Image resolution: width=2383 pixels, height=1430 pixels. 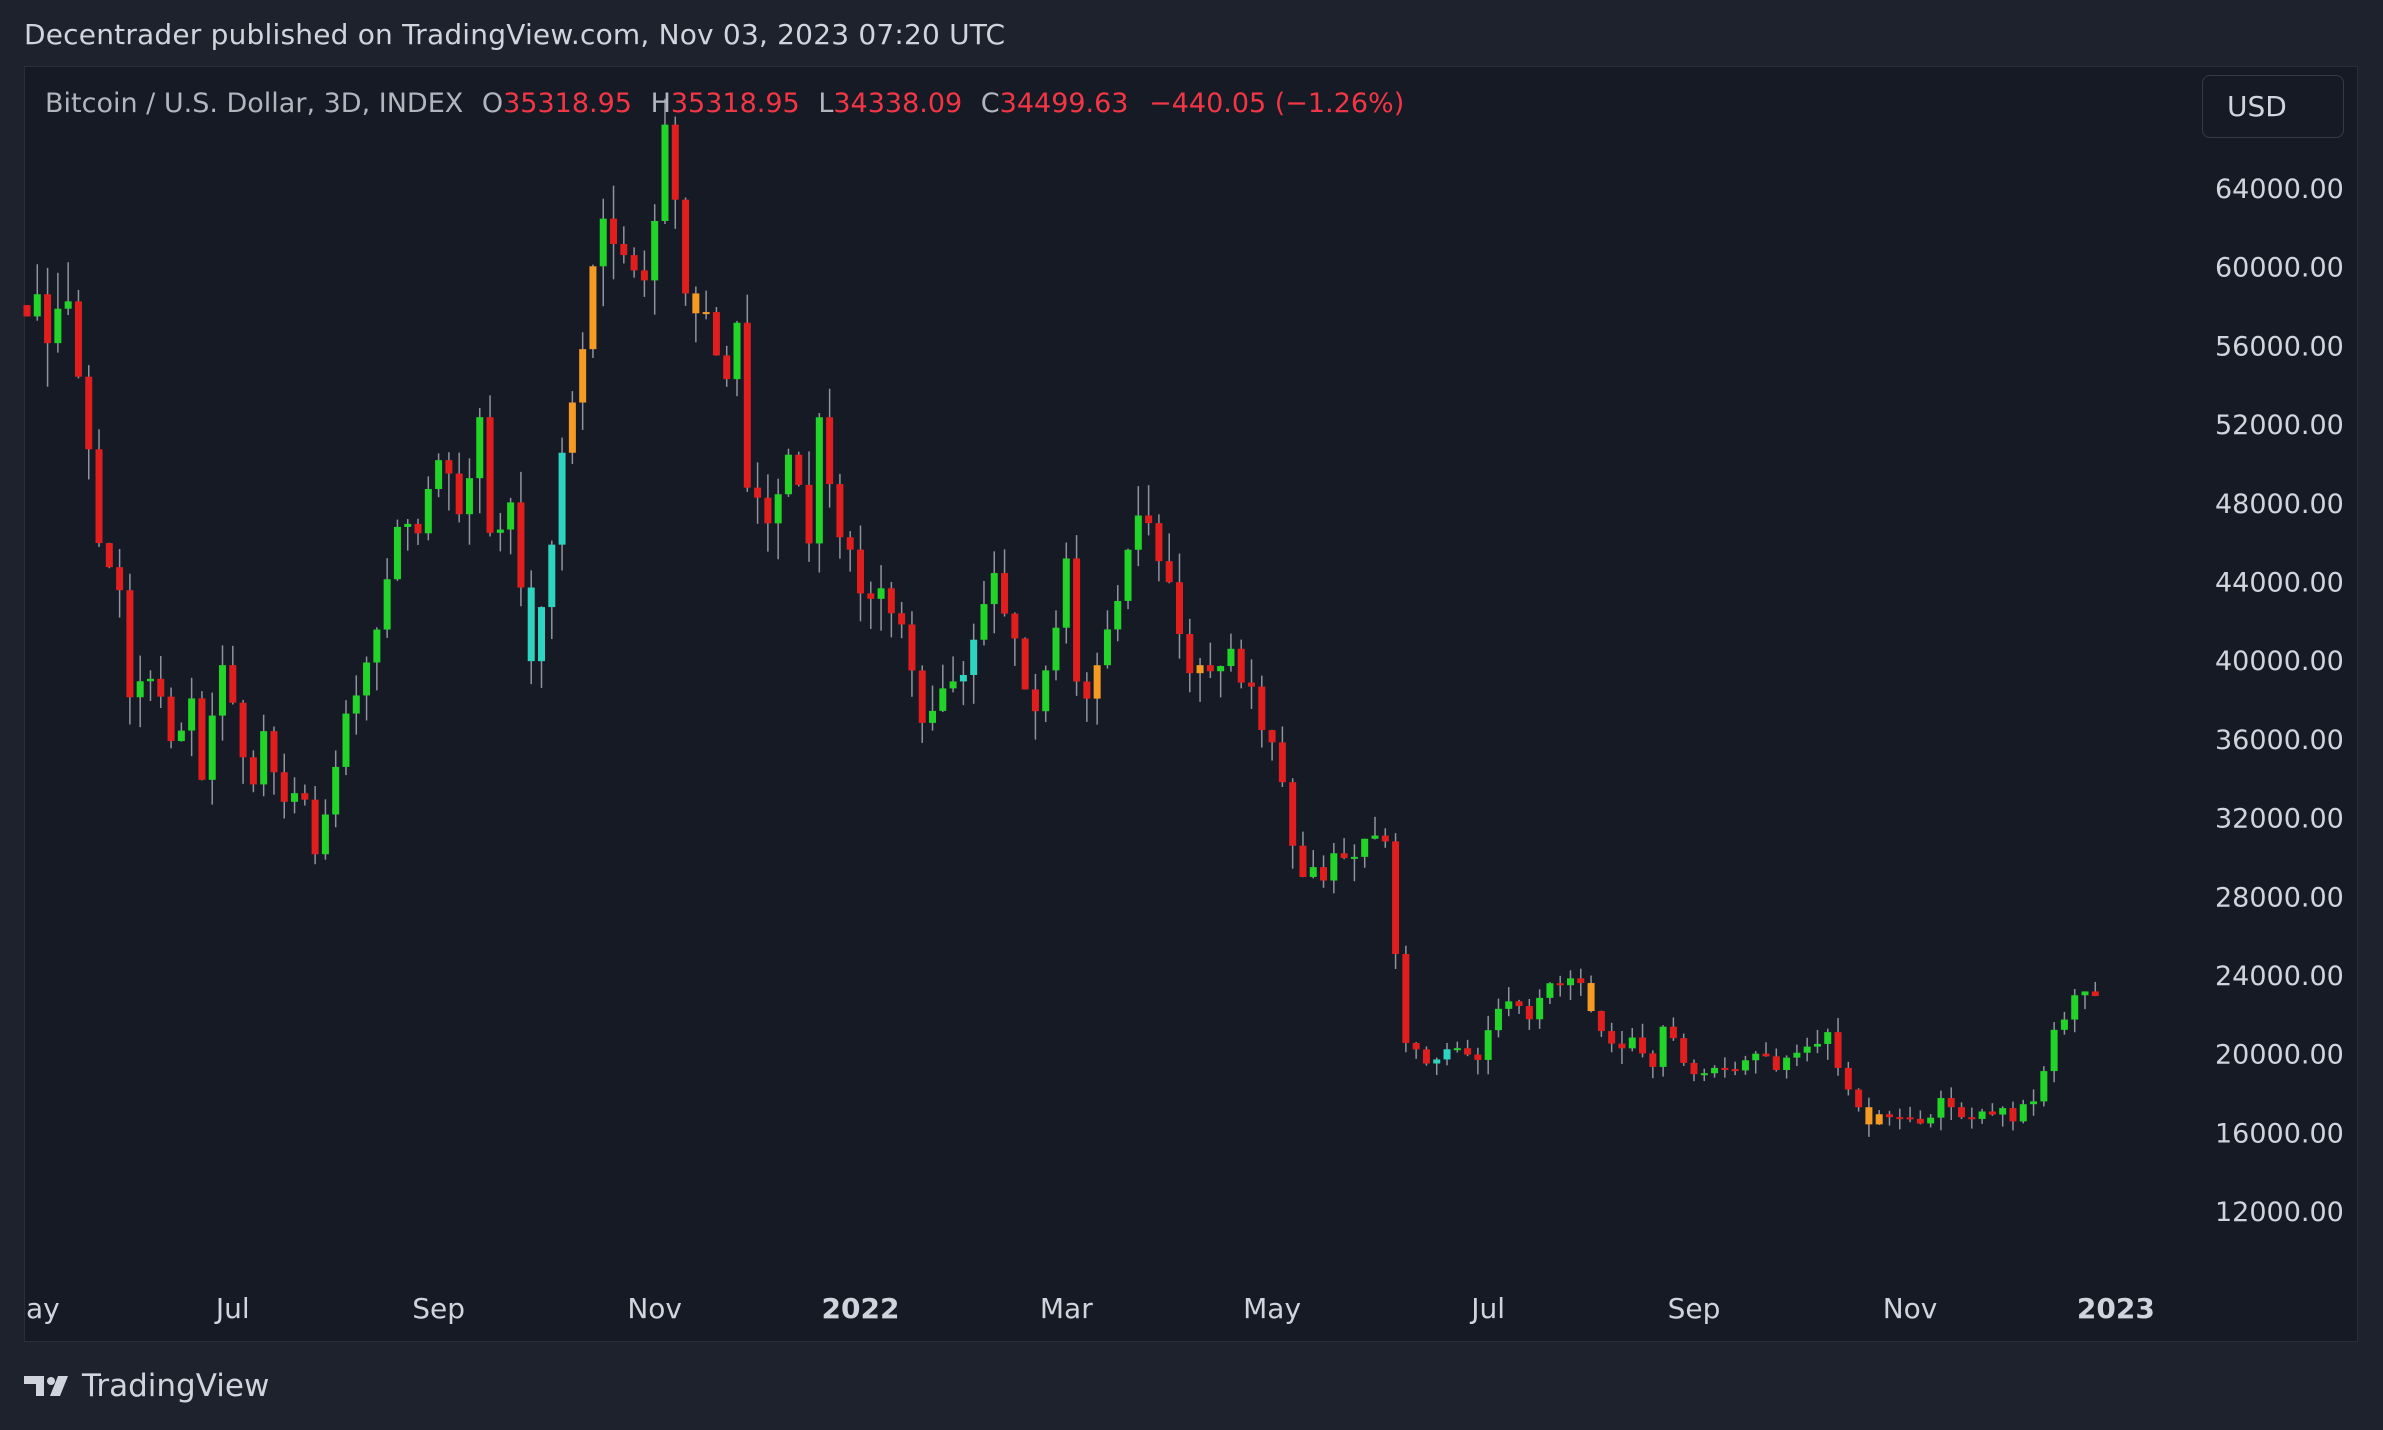 I want to click on y-tick-label: 20000.00, so click(x=2279, y=1055).